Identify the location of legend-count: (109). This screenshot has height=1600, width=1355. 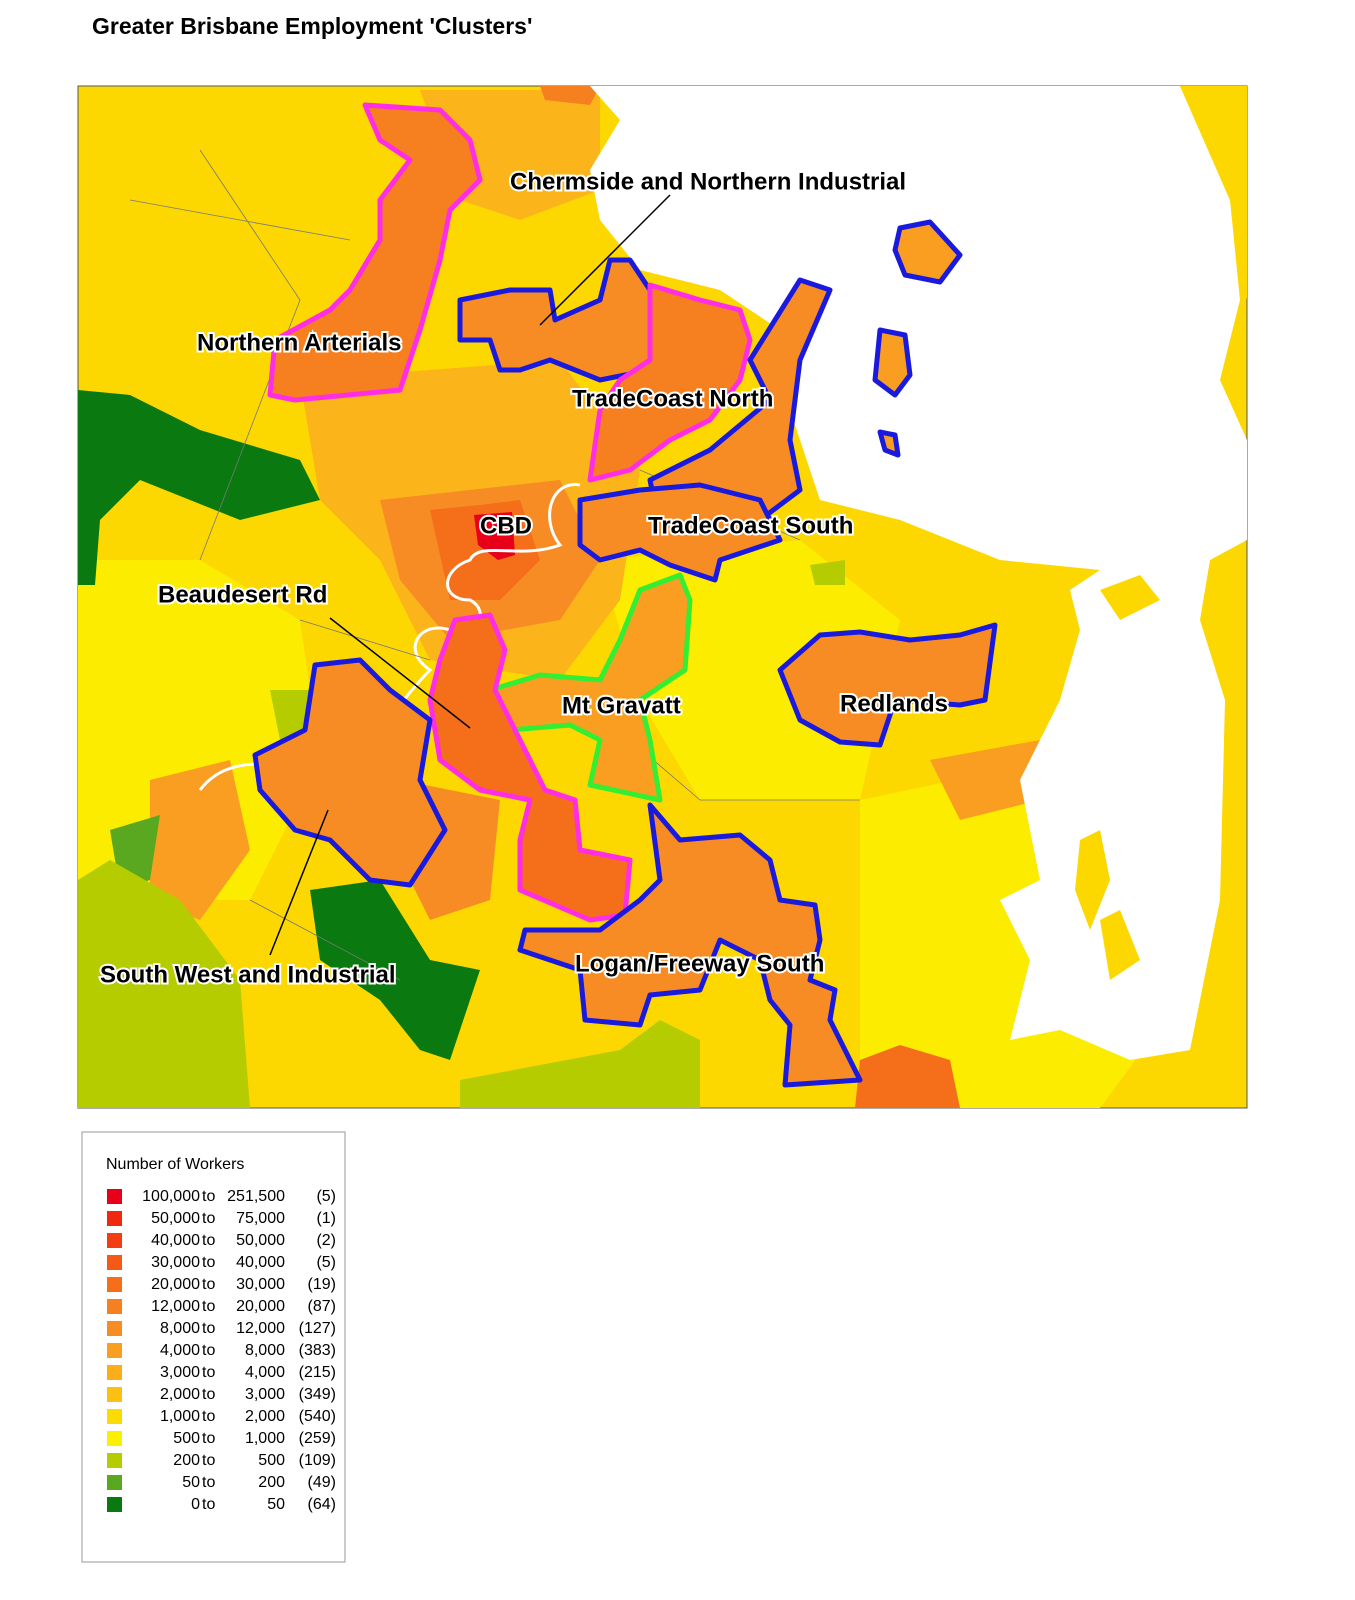
(317, 1460).